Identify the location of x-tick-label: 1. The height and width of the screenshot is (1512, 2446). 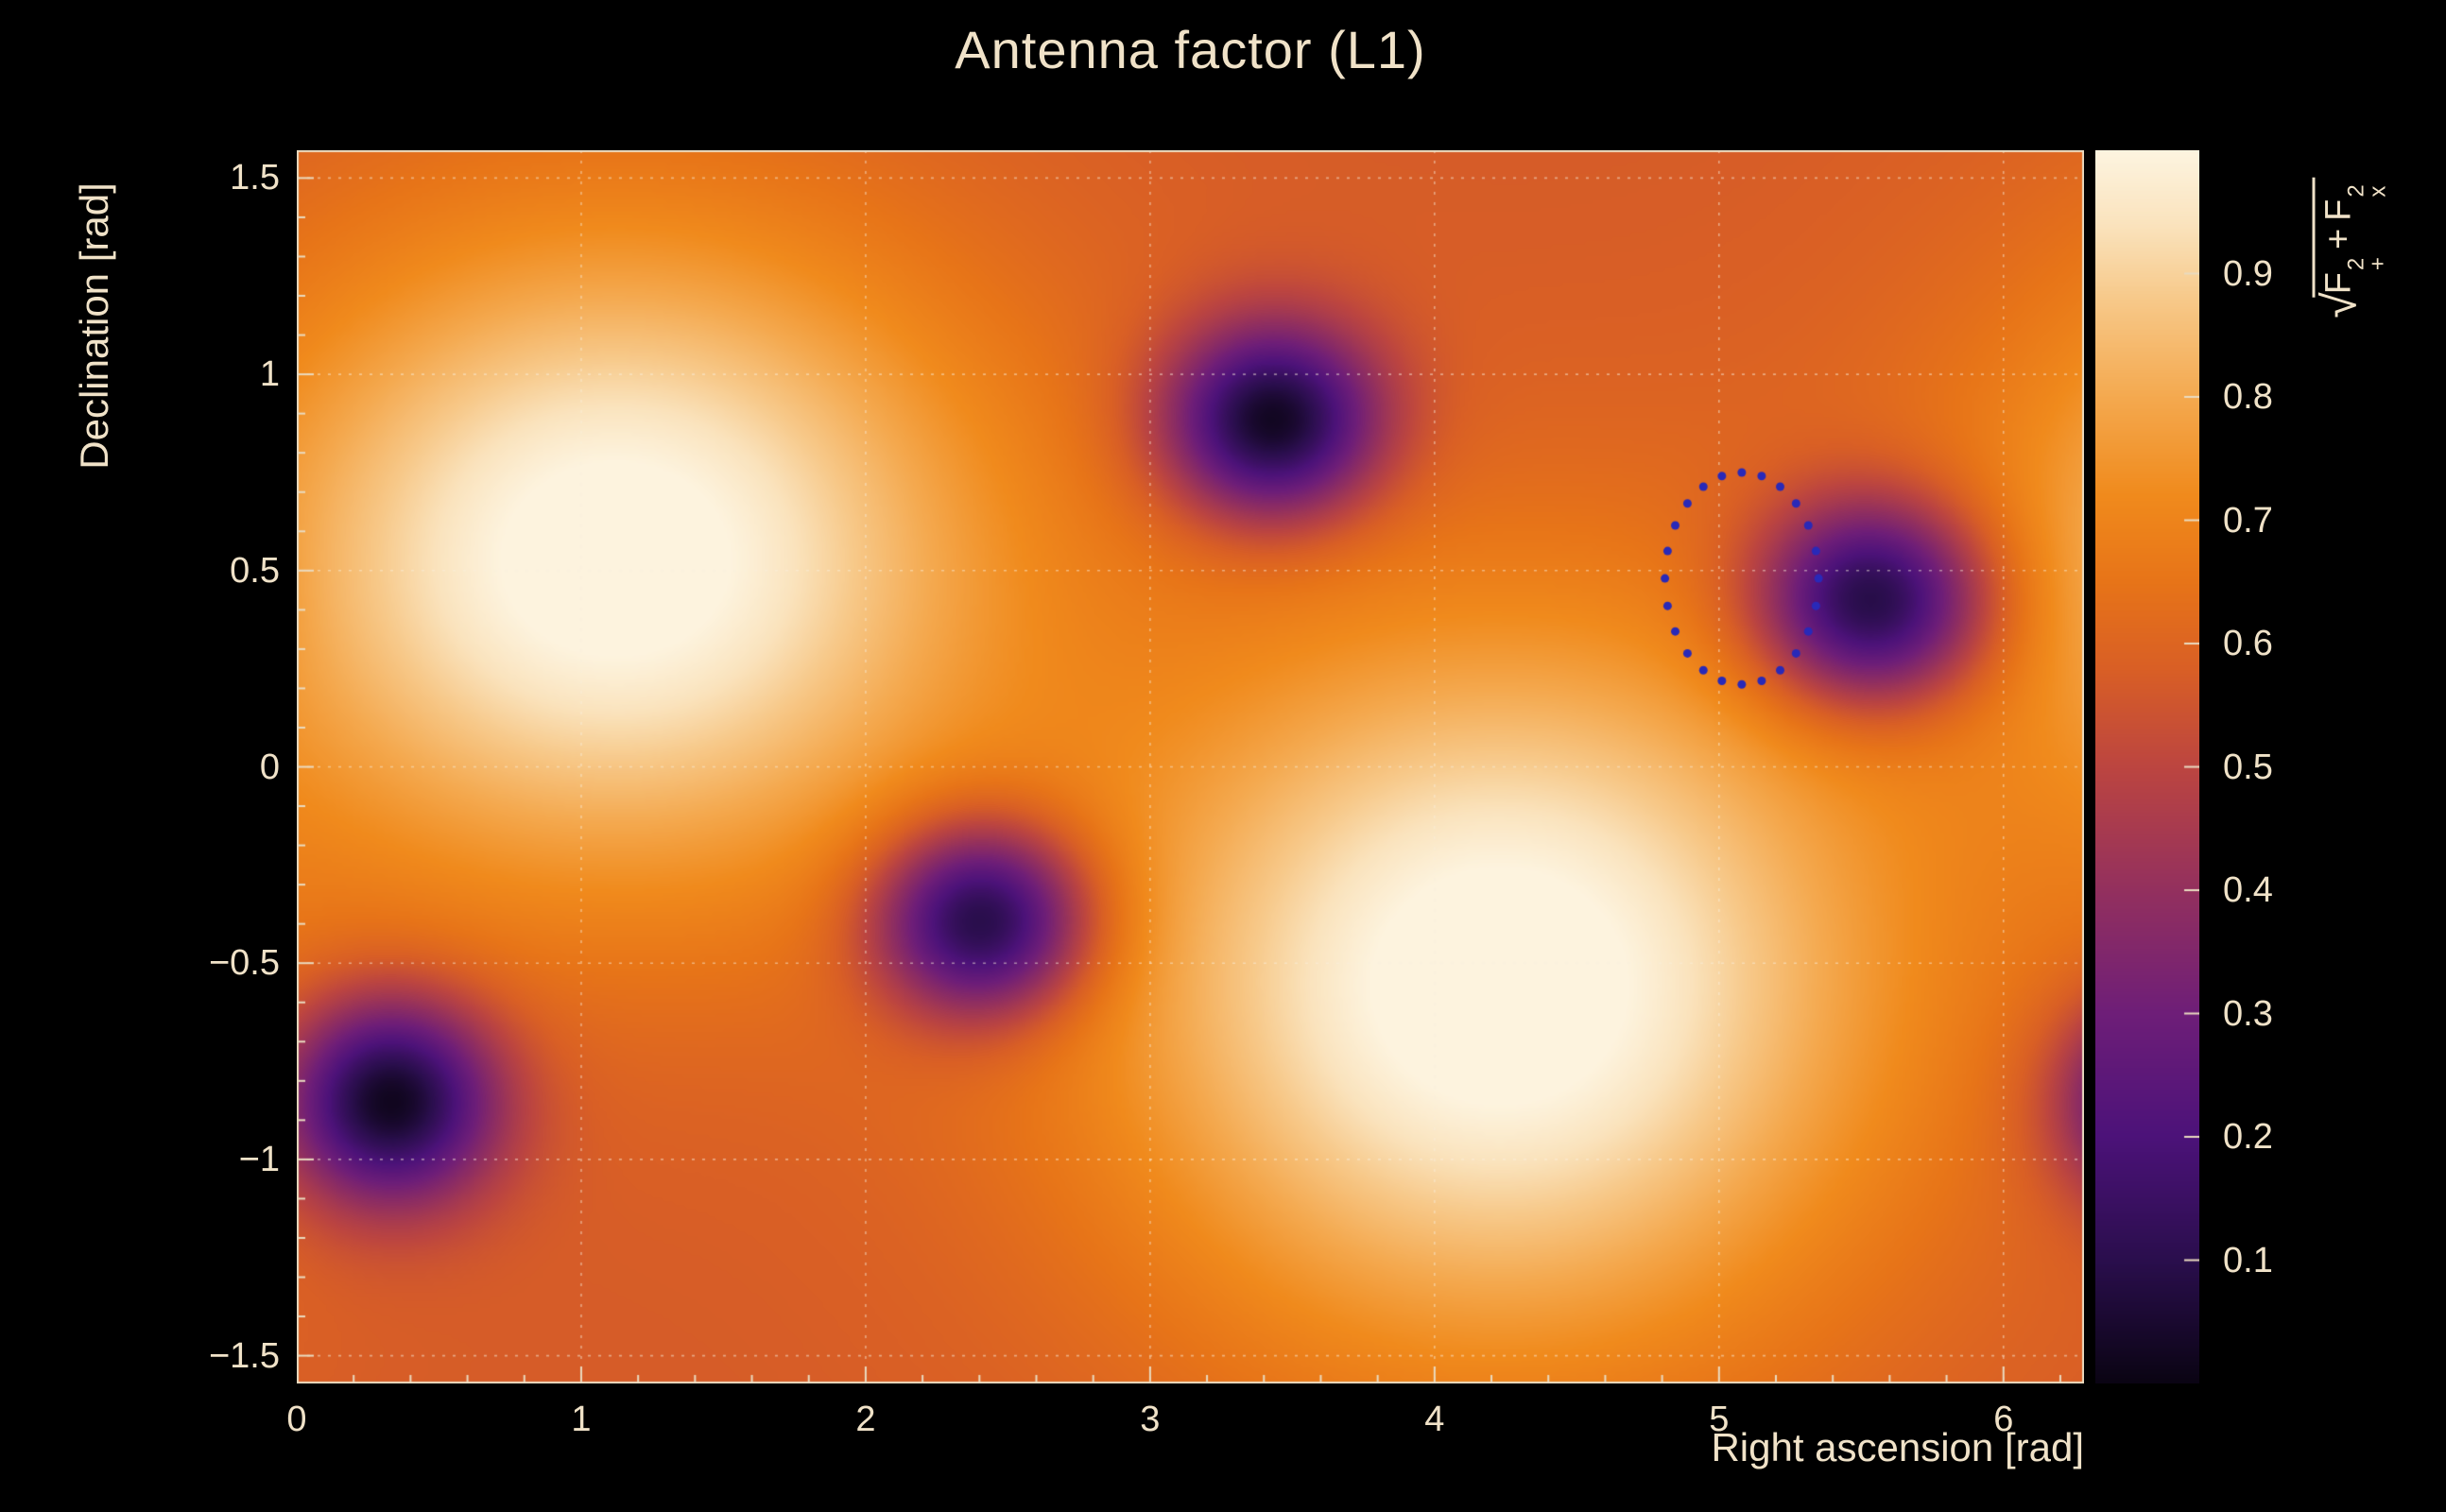
(581, 1419).